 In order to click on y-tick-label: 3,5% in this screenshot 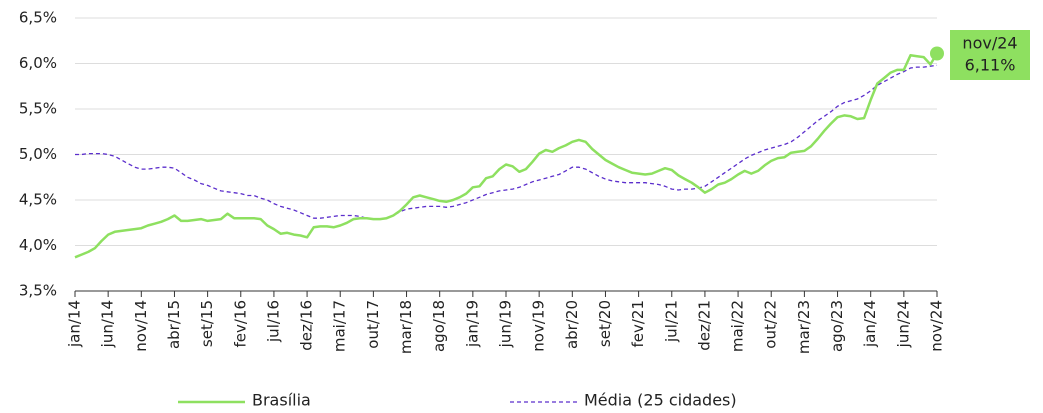, I will do `click(38, 291)`.